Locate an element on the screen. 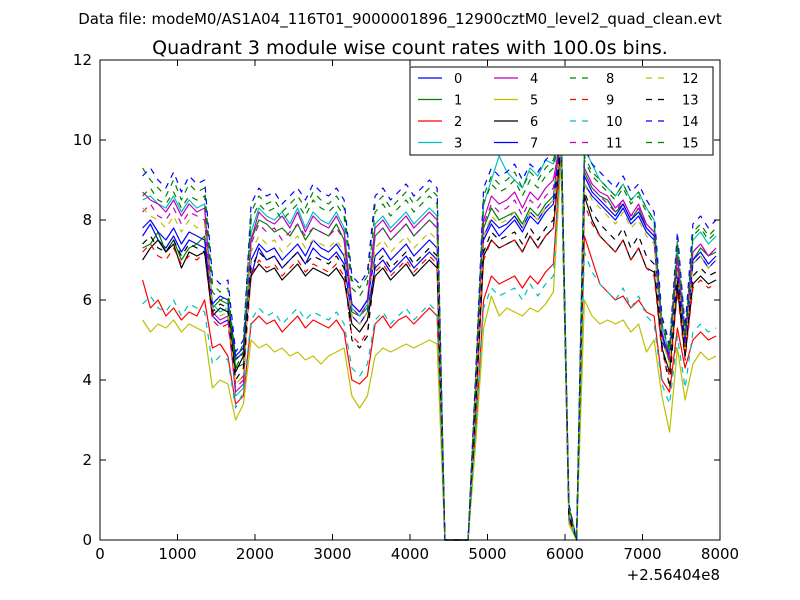 Image resolution: width=800 pixels, height=600 pixels. legend-label-4: 4 is located at coordinates (534, 79).